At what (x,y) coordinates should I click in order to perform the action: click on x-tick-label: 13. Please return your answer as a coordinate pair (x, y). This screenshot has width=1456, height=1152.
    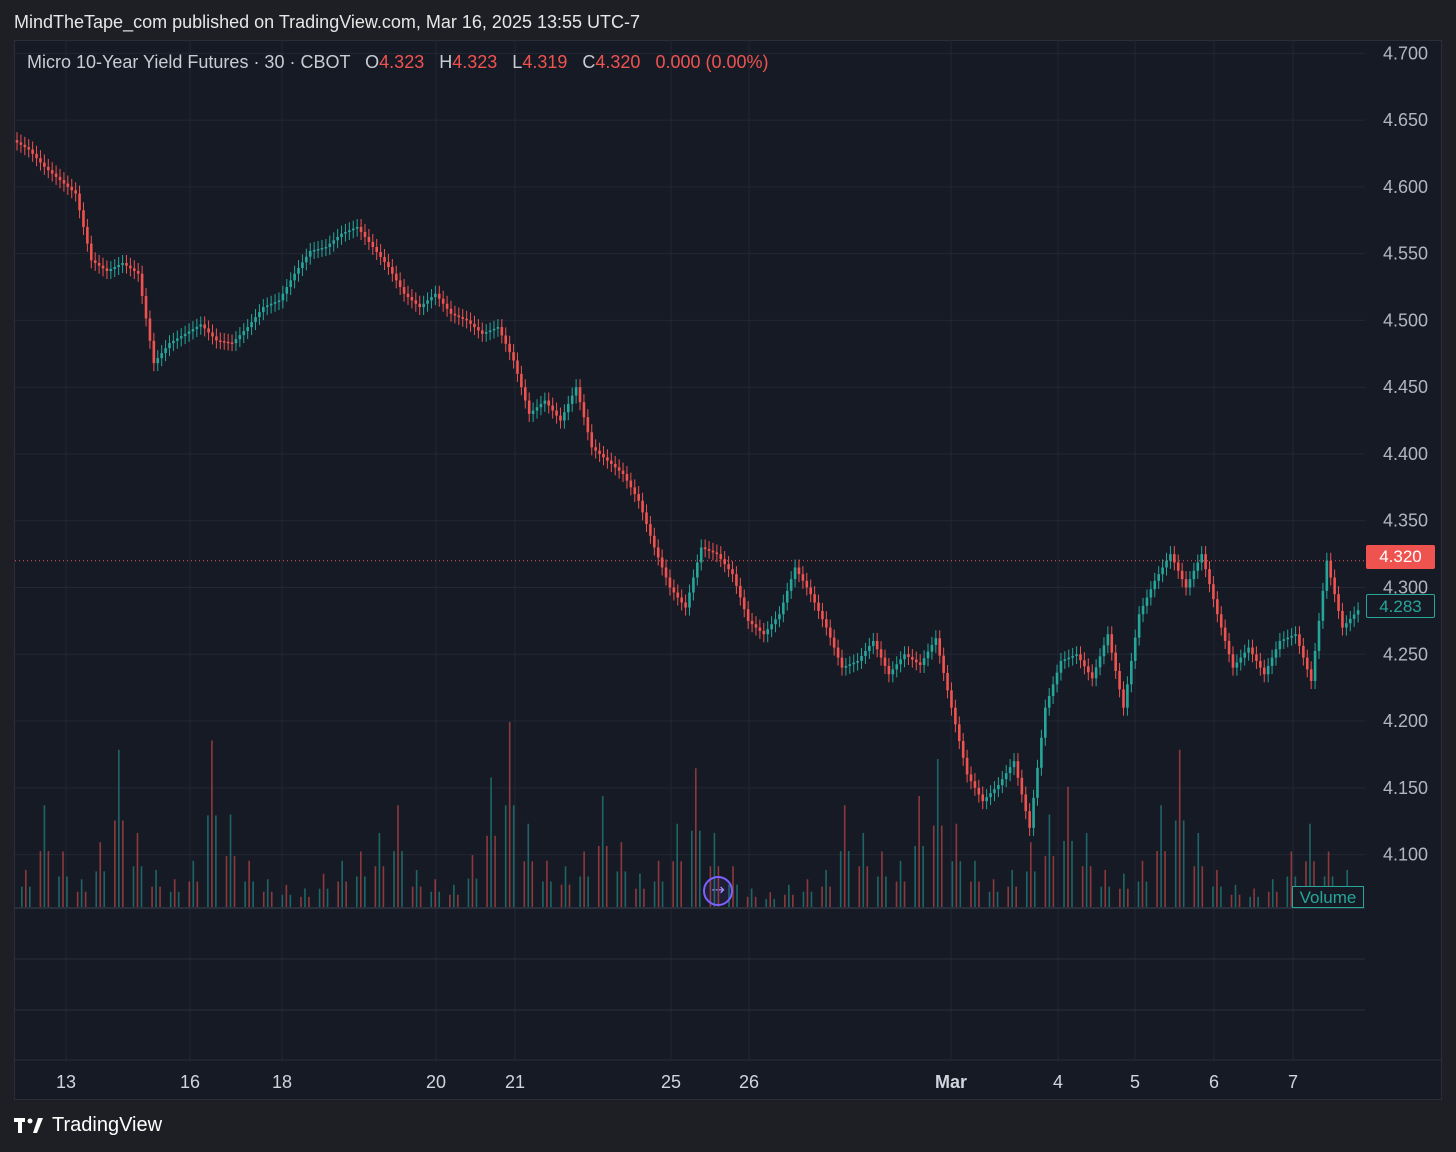
    Looking at the image, I should click on (66, 1082).